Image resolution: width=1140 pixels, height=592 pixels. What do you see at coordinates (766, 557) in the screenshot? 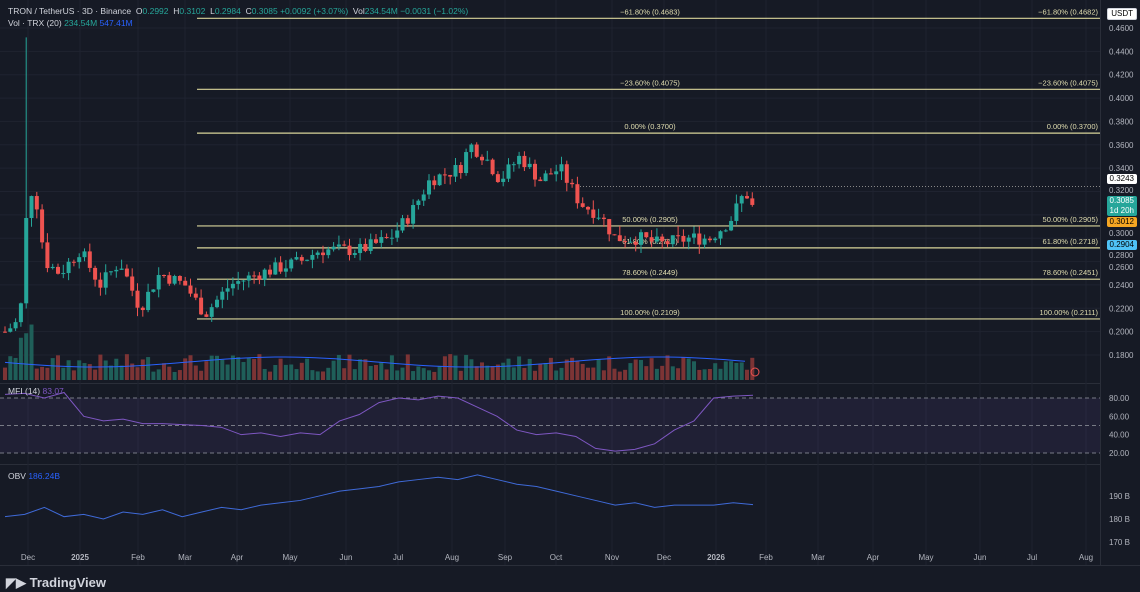
I see `x-tick-label: Feb` at bounding box center [766, 557].